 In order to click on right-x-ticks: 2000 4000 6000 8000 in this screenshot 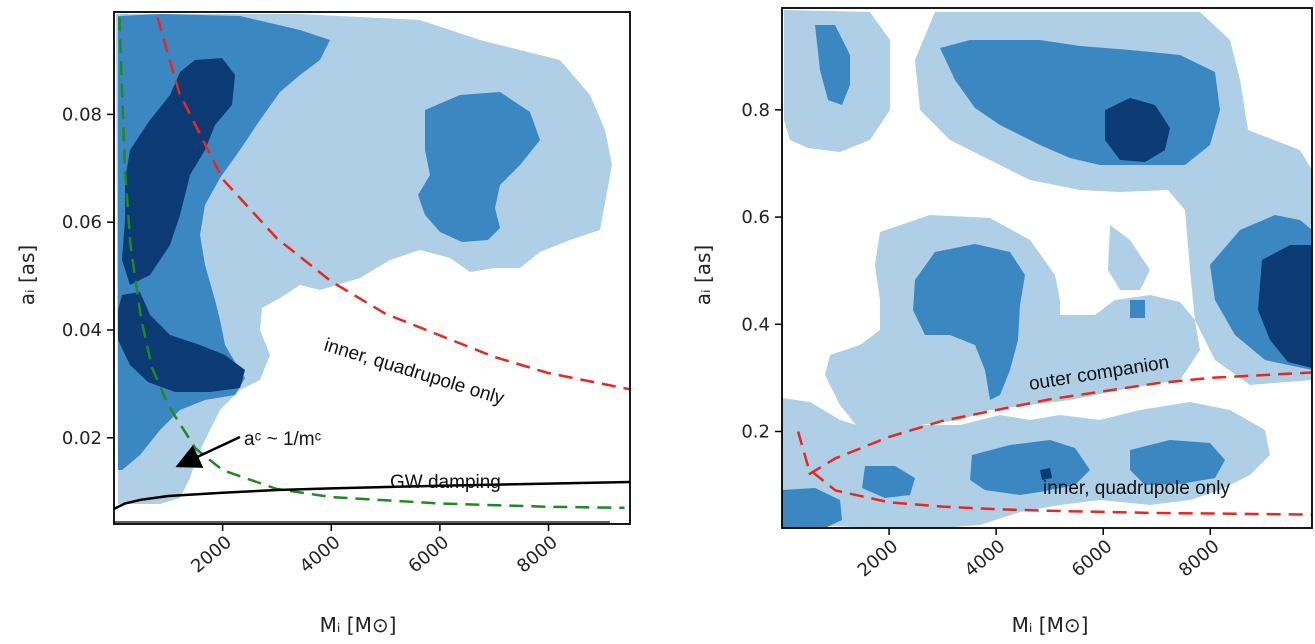, I will do `click(1039, 555)`.